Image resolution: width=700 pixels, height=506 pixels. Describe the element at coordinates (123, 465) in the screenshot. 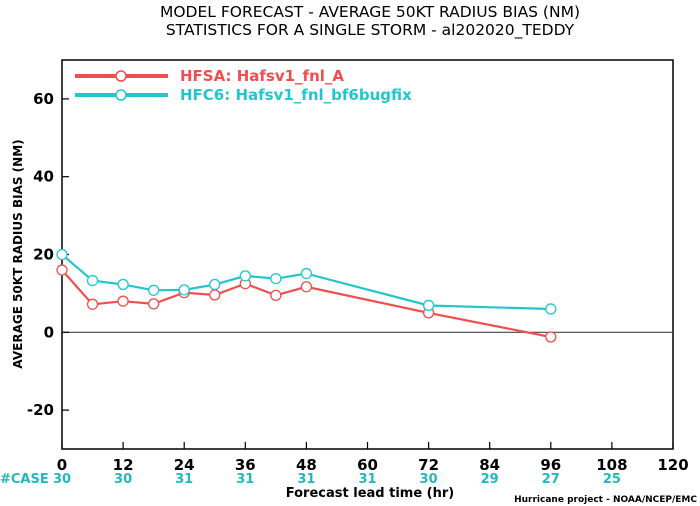

I see `x-tick-label: 12` at that location.